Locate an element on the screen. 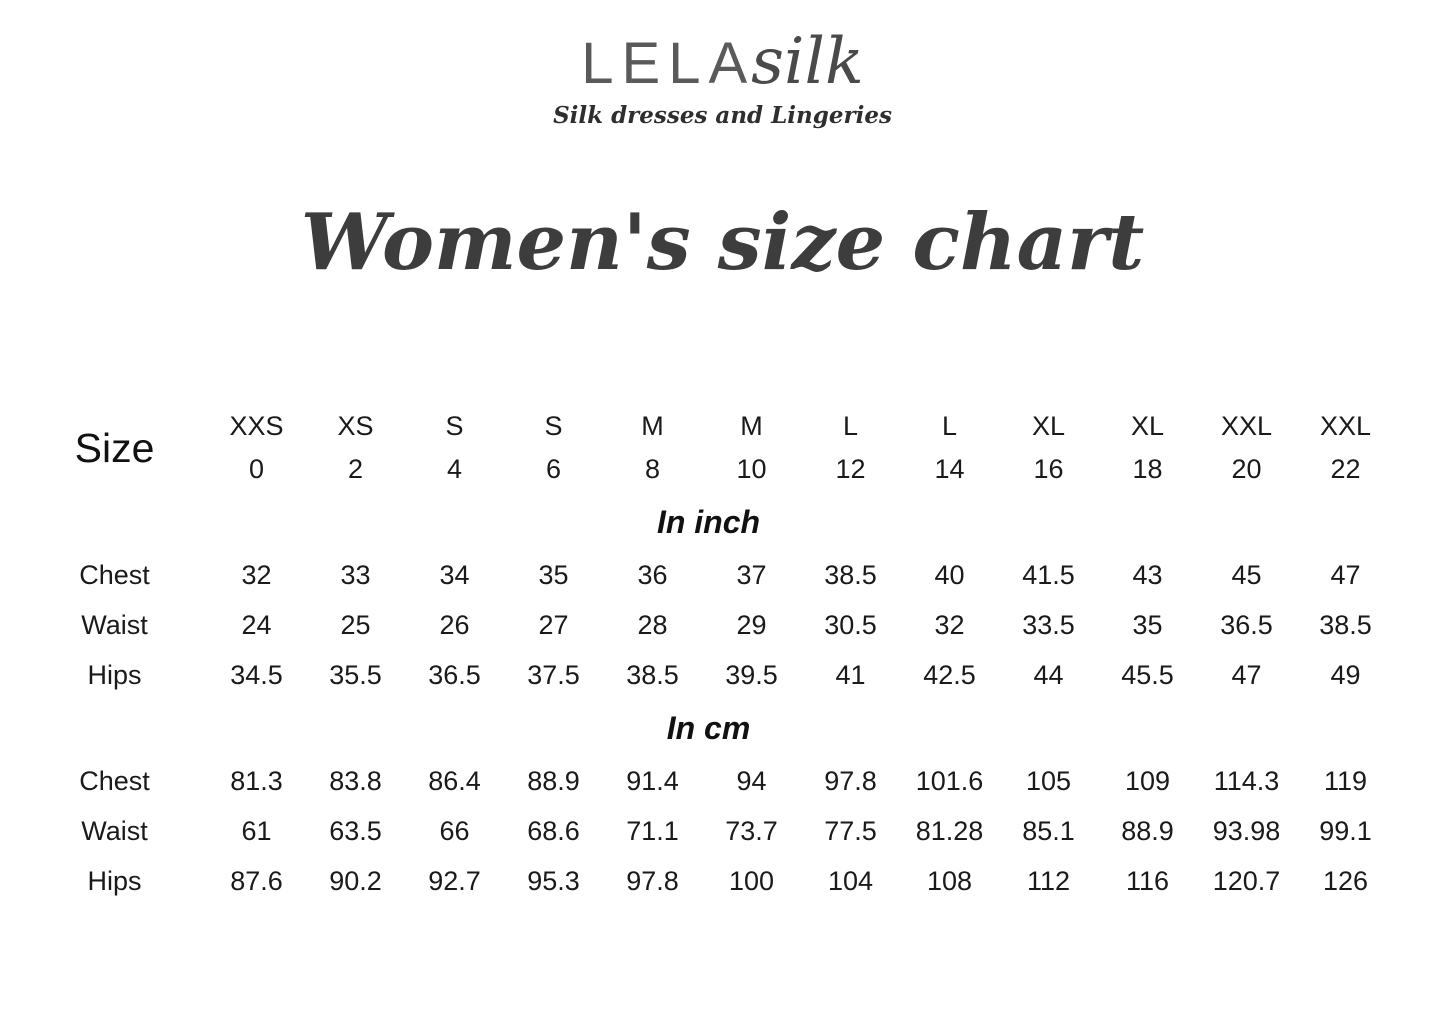 This screenshot has height=1033, width=1445. measurement-value: 116 is located at coordinates (1147, 880).